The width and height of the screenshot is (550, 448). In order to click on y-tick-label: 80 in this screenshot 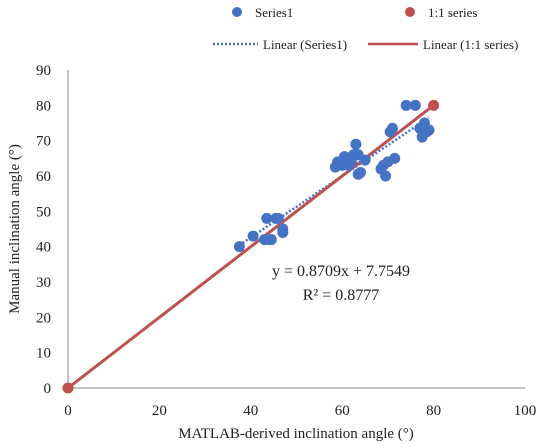, I will do `click(43, 106)`.